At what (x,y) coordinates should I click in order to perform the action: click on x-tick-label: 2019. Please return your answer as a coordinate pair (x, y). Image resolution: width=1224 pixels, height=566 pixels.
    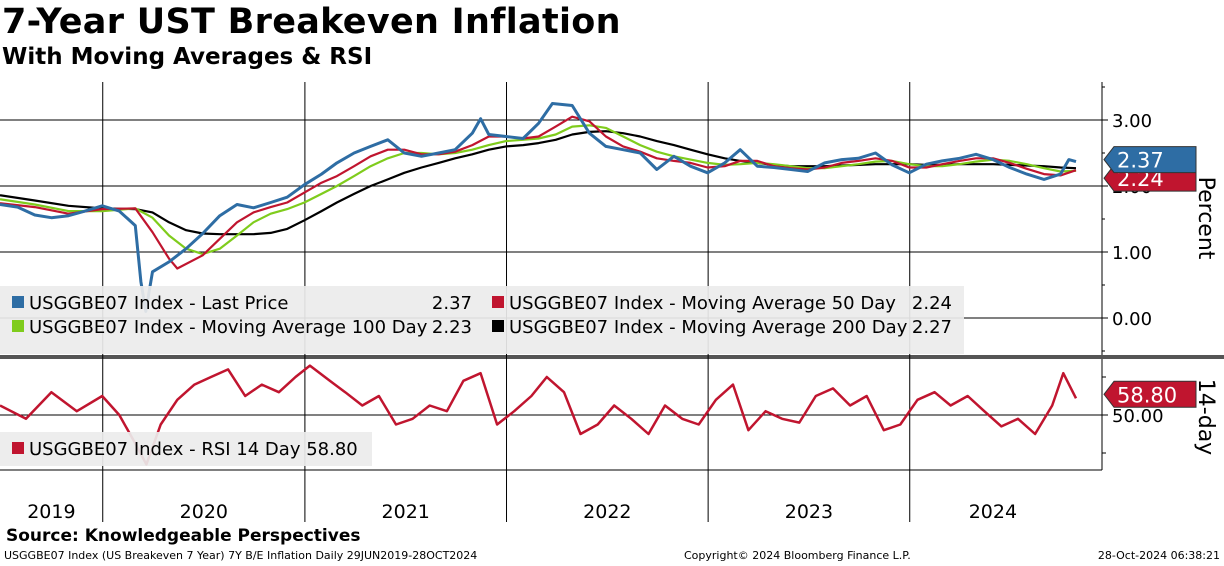
    Looking at the image, I should click on (51, 512).